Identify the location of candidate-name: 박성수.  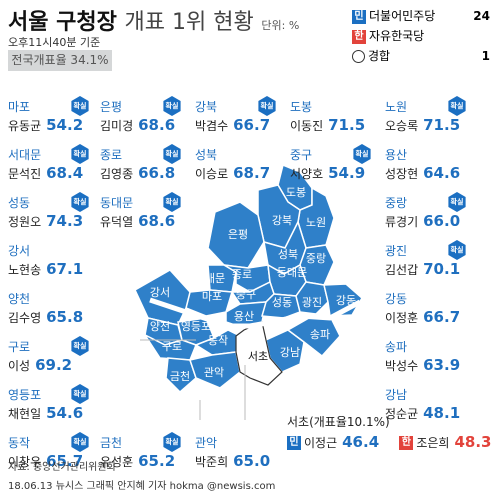
(402, 366).